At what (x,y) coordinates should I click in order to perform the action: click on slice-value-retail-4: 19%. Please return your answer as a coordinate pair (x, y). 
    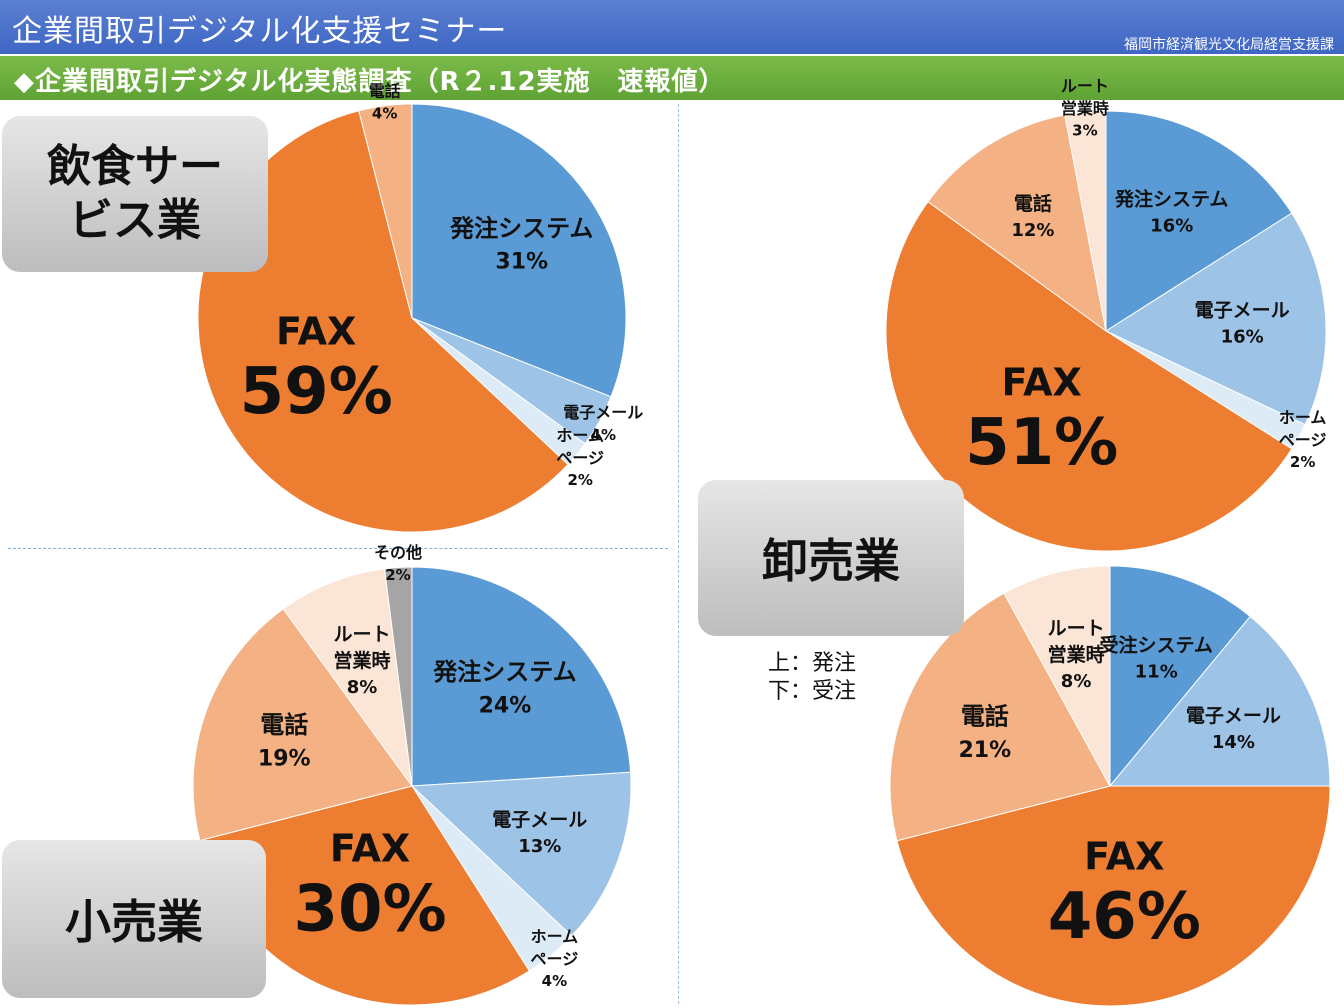
    Looking at the image, I should click on (284, 758).